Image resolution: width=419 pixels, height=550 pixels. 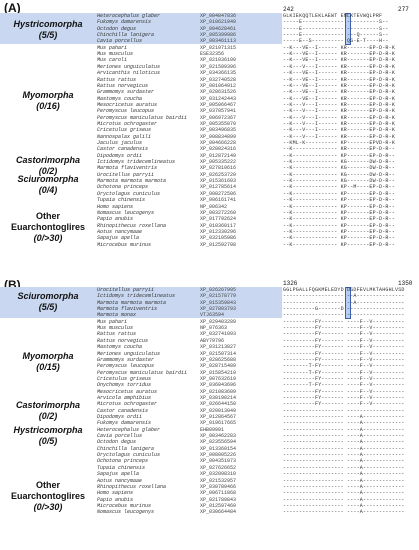 I want to click on species-name: Microcebus murinus, so click(x=124, y=505).